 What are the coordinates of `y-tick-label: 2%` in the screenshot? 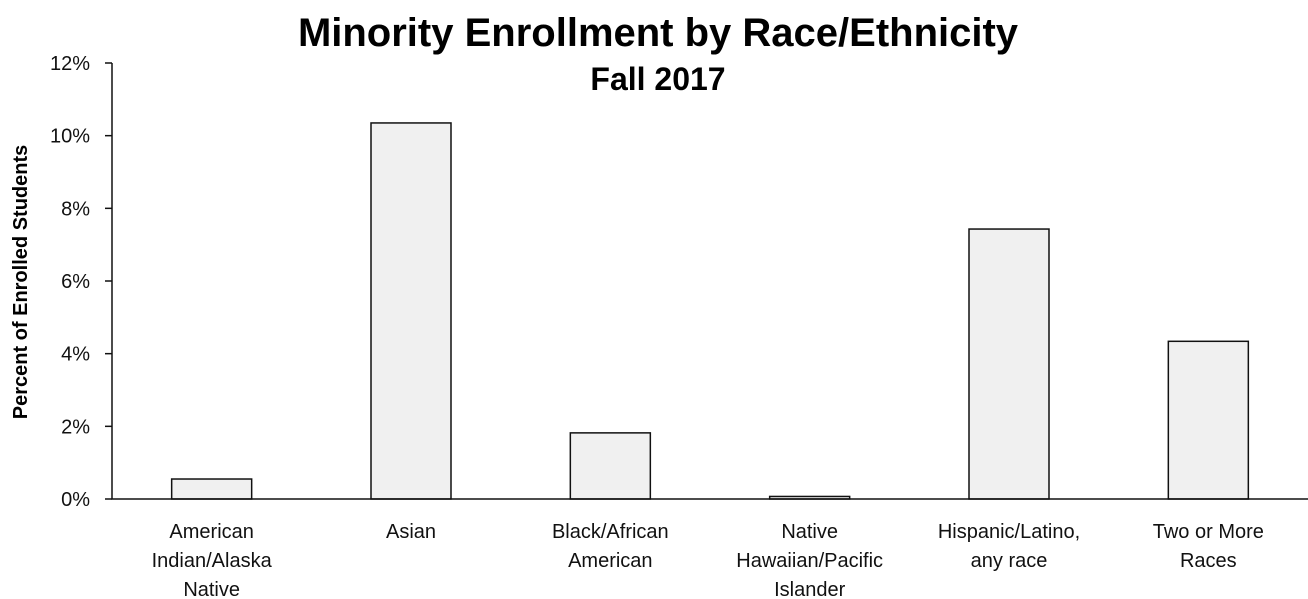 It's located at (75, 427).